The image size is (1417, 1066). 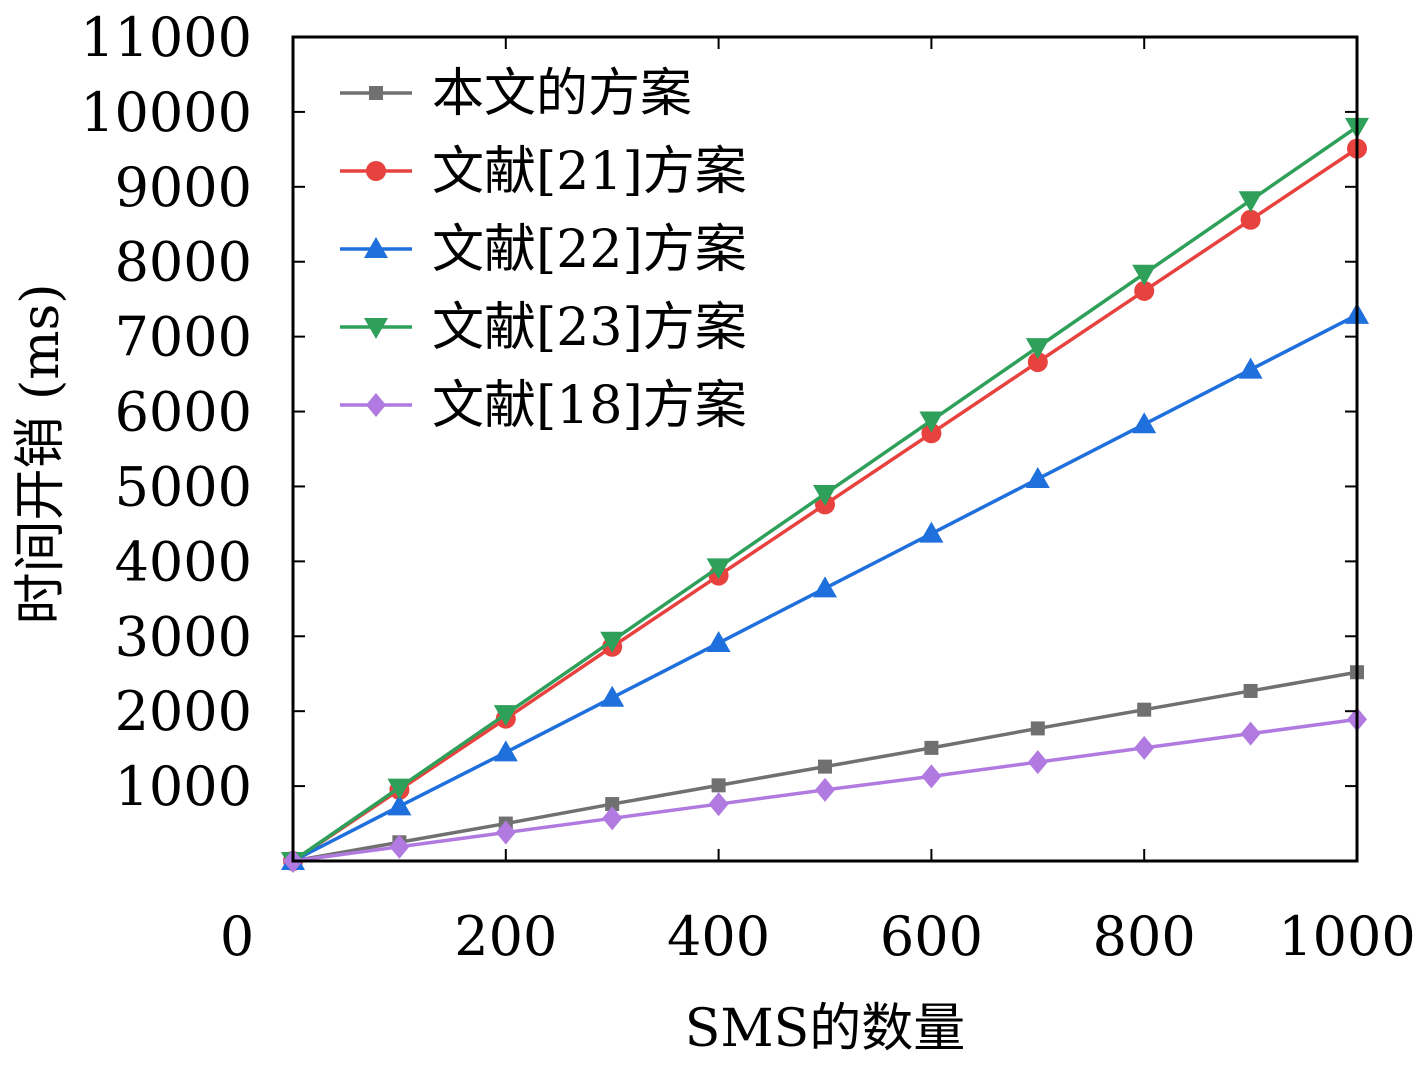 What do you see at coordinates (237, 936) in the screenshot?
I see `x-tick-label: 0` at bounding box center [237, 936].